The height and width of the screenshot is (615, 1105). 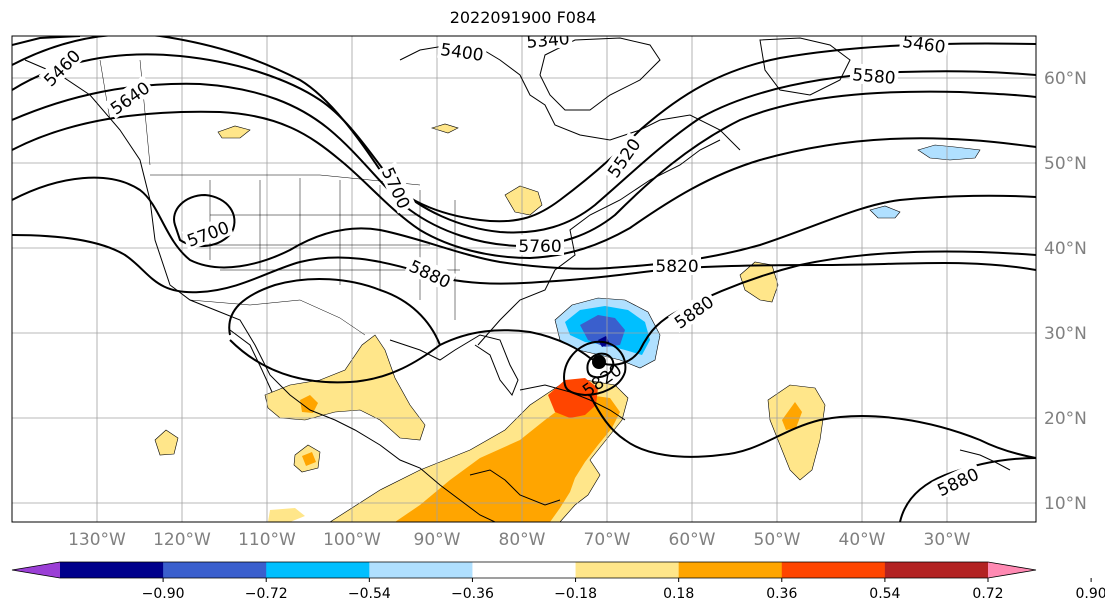 I want to click on lat-label: 60°N, so click(x=1065, y=79).